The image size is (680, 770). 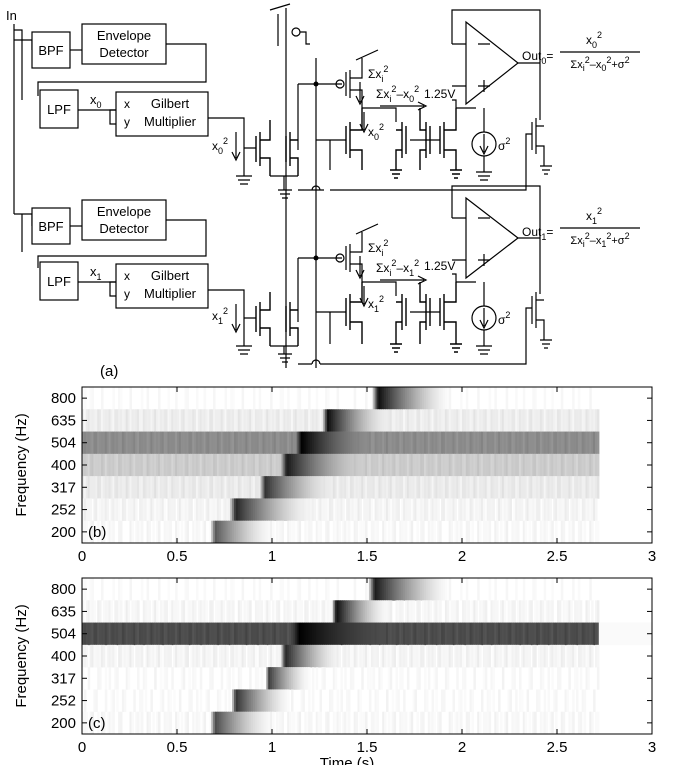 What do you see at coordinates (442, 275) in the screenshot?
I see `channel1-core: Σxi2 Σxi2–x12 x12 σ2 1.25V Out1= x12` at bounding box center [442, 275].